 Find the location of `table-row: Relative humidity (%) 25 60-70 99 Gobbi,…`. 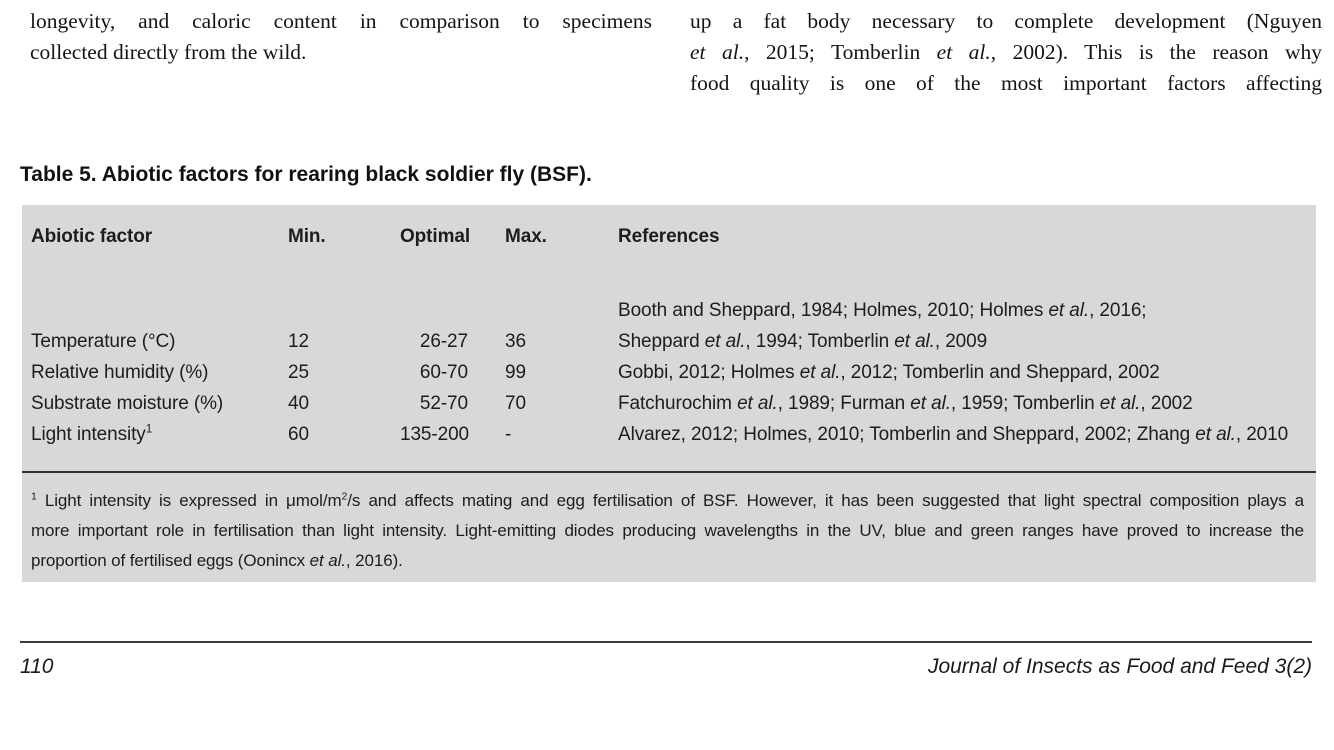

table-row: Relative humidity (%) 25 60-70 99 Gobbi,… is located at coordinates (667, 372).